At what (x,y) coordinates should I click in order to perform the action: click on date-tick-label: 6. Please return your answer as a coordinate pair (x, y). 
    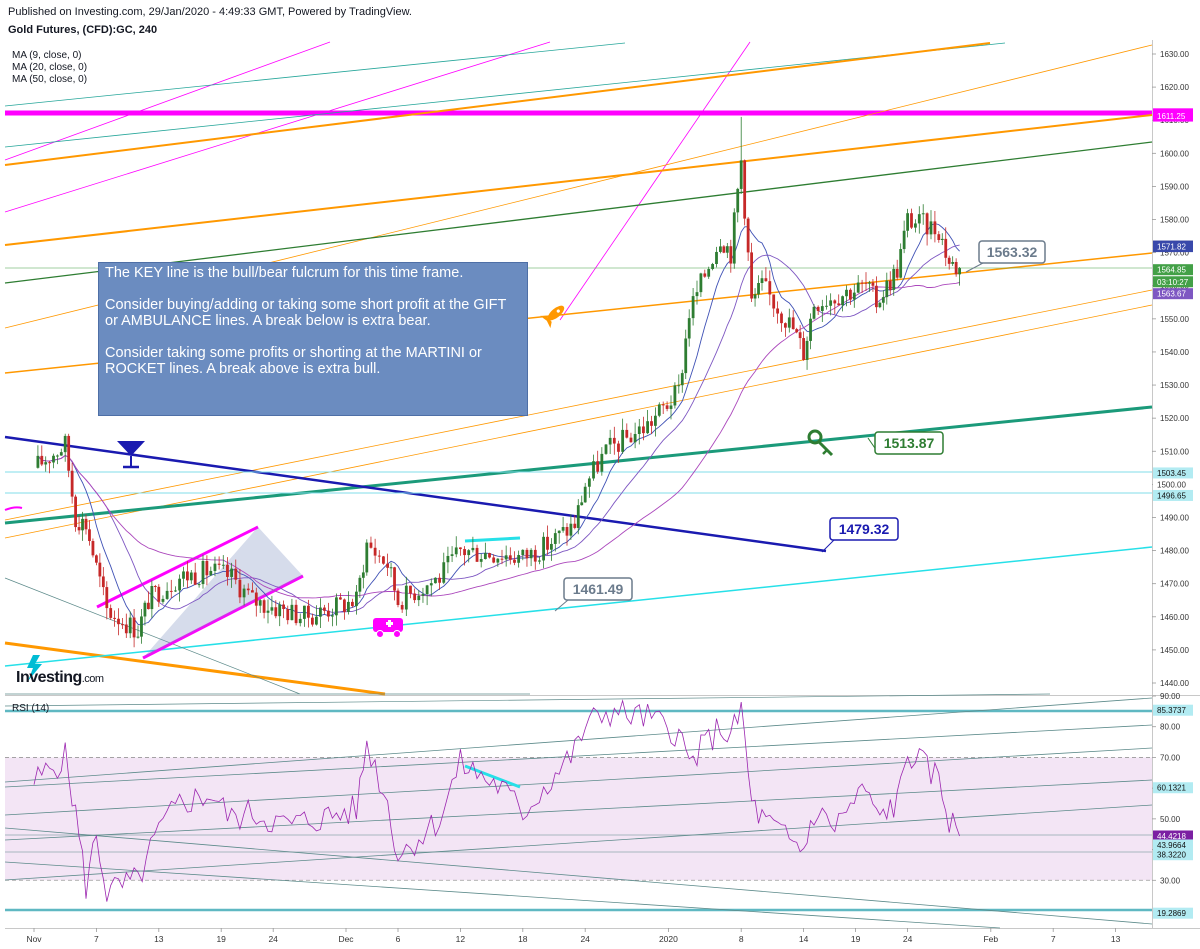
    Looking at the image, I should click on (398, 939).